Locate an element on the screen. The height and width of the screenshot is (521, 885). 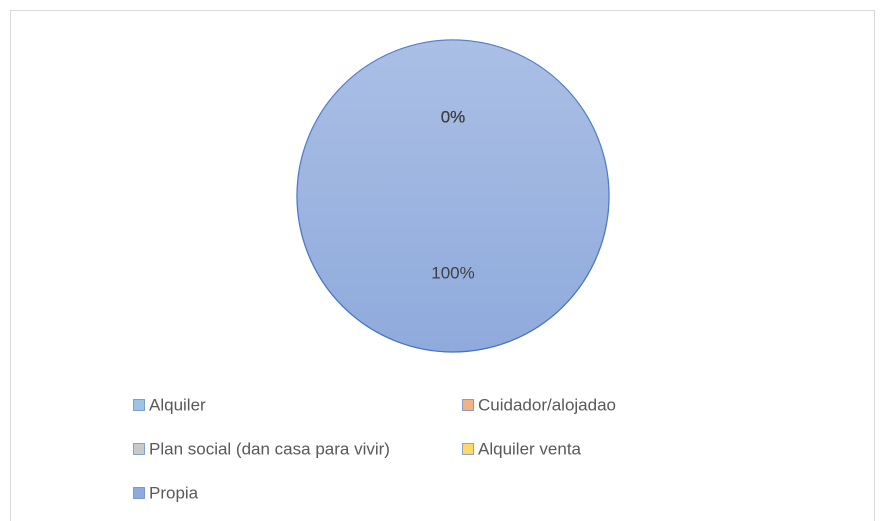
legend-label: Cuidador/alojadao is located at coordinates (547, 404).